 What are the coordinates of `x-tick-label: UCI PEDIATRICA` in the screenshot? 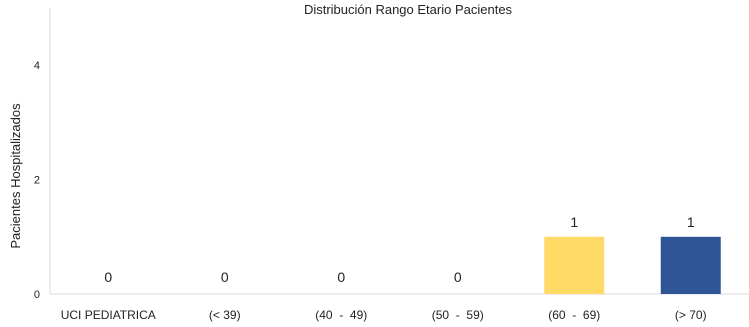 It's located at (108, 315).